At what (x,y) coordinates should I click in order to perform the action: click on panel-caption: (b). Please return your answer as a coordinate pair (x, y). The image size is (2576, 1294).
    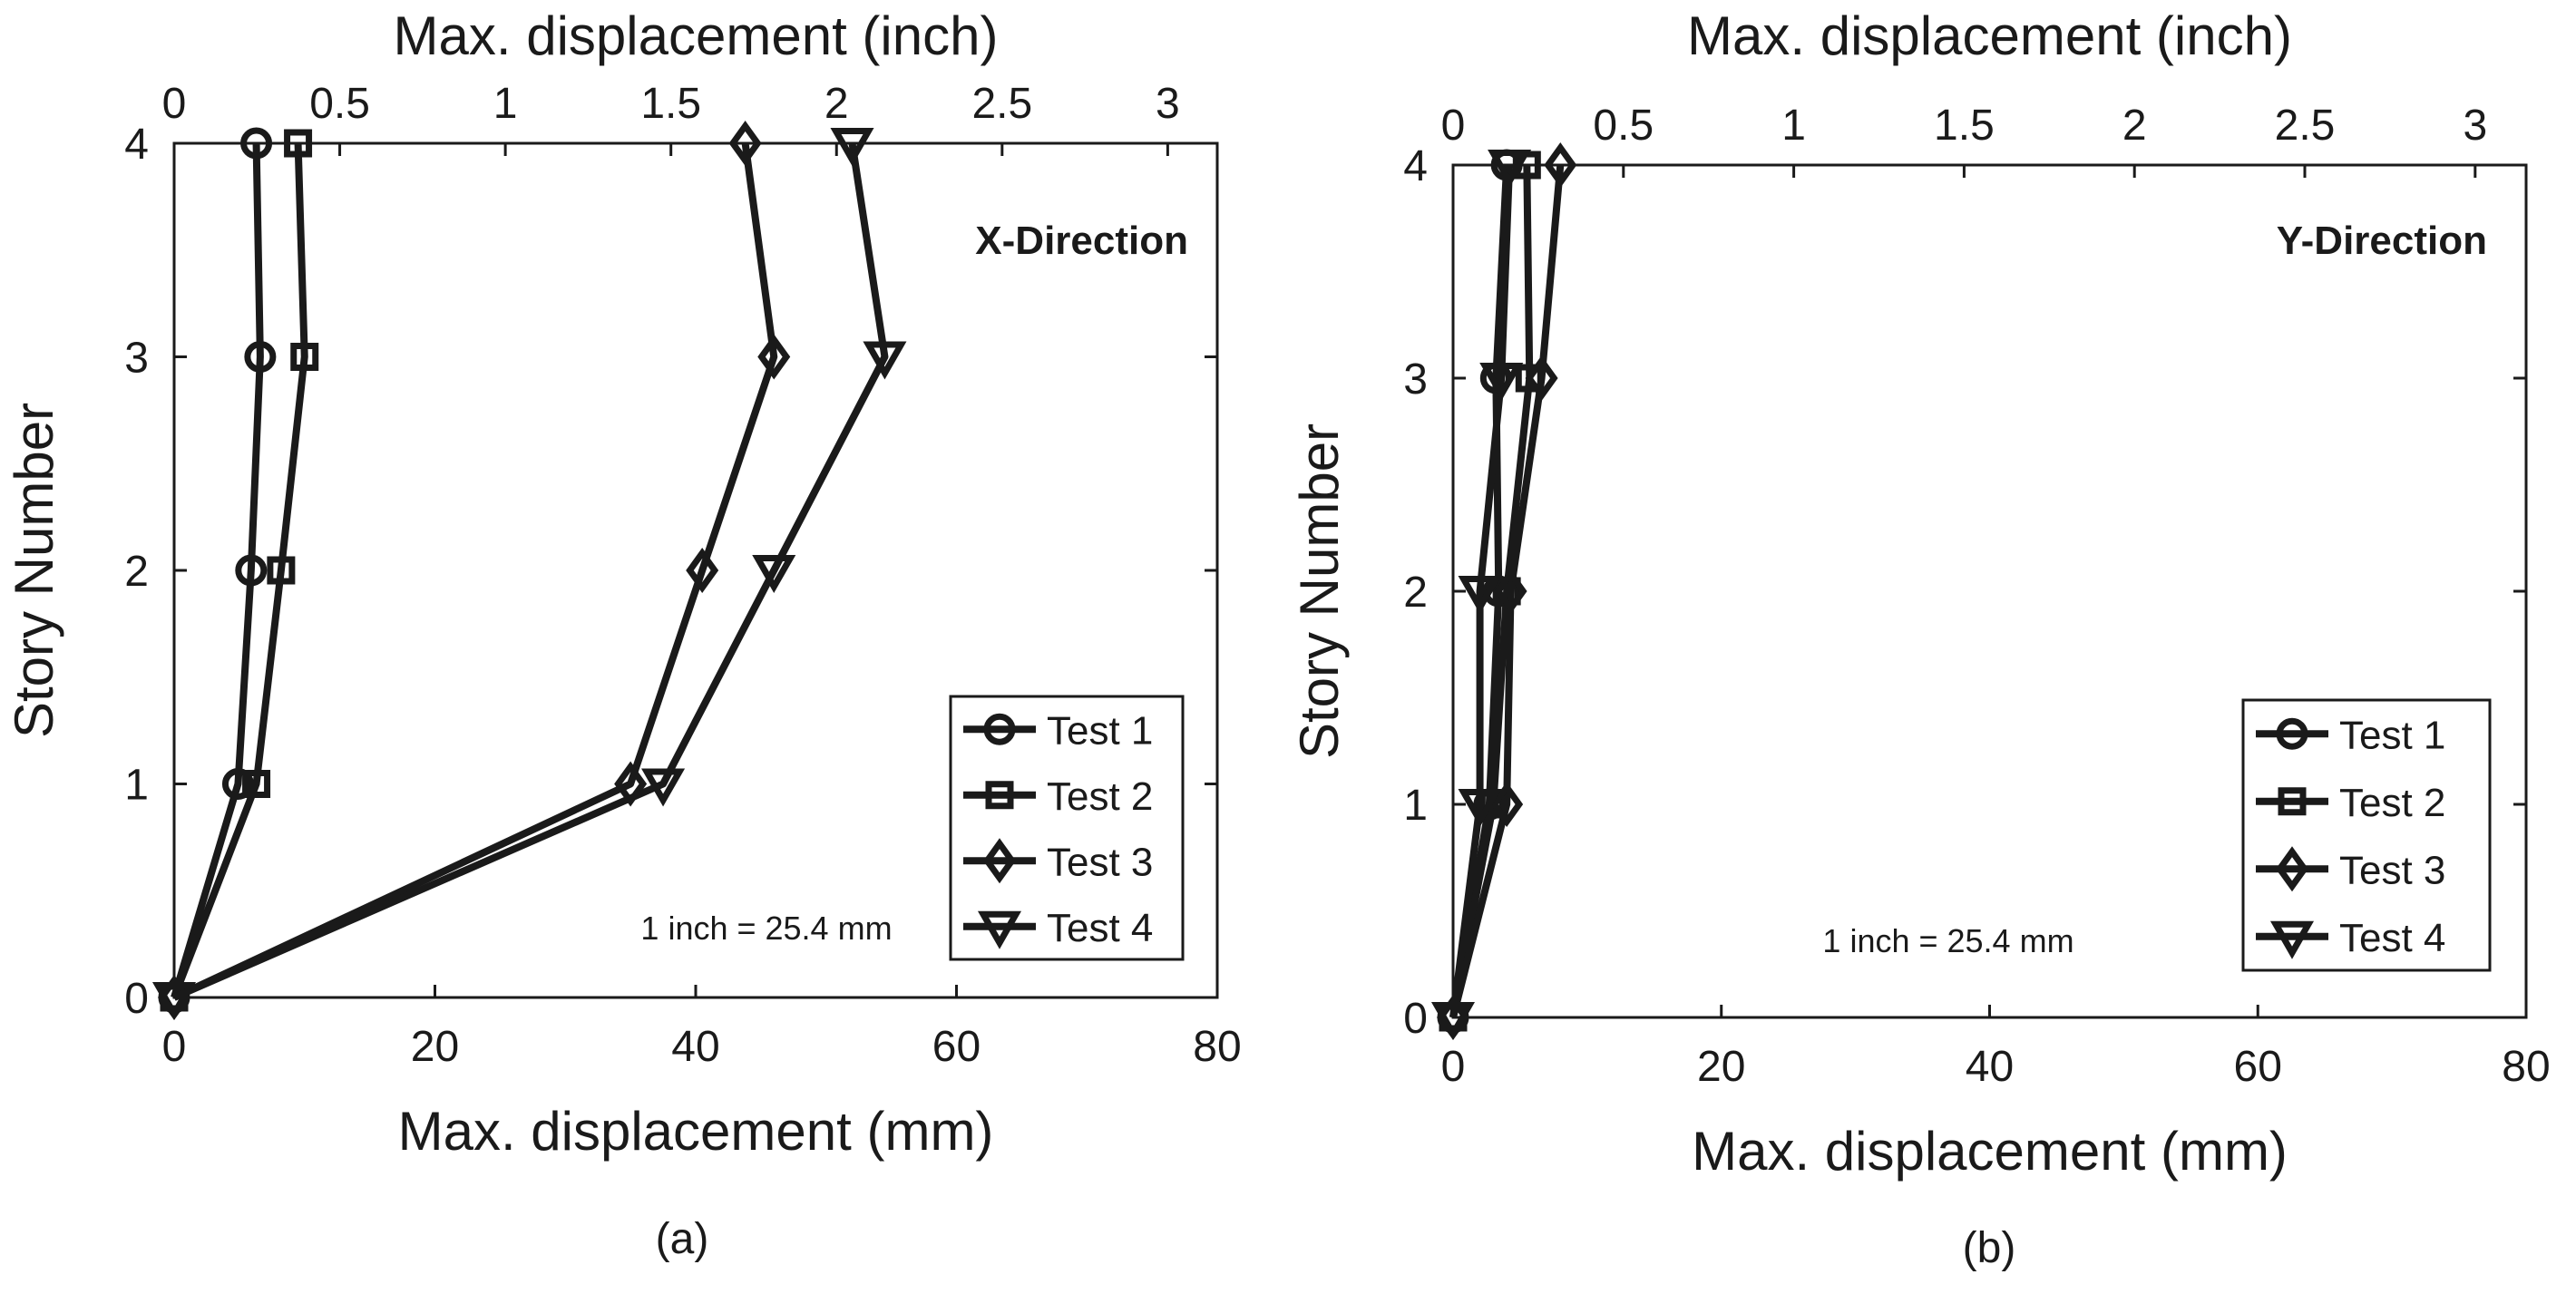
    Looking at the image, I should click on (1989, 1248).